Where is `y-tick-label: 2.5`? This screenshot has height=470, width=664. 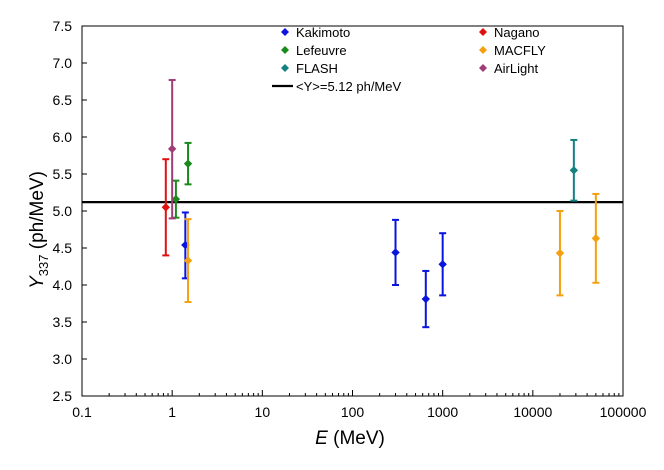 y-tick-label: 2.5 is located at coordinates (63, 396).